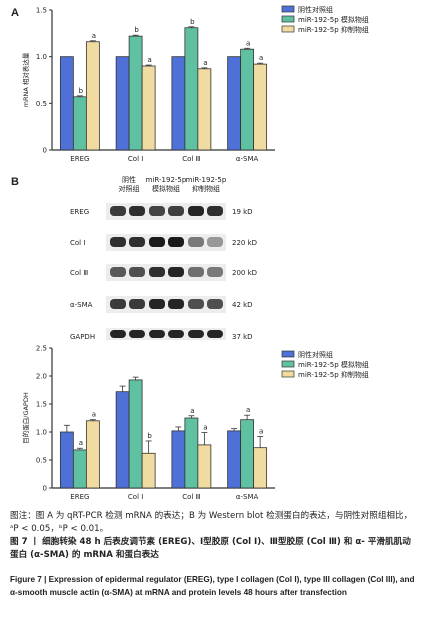 This screenshot has height=634, width=425. What do you see at coordinates (83, 337) in the screenshot?
I see `blot-row-label: GAPDH` at bounding box center [83, 337].